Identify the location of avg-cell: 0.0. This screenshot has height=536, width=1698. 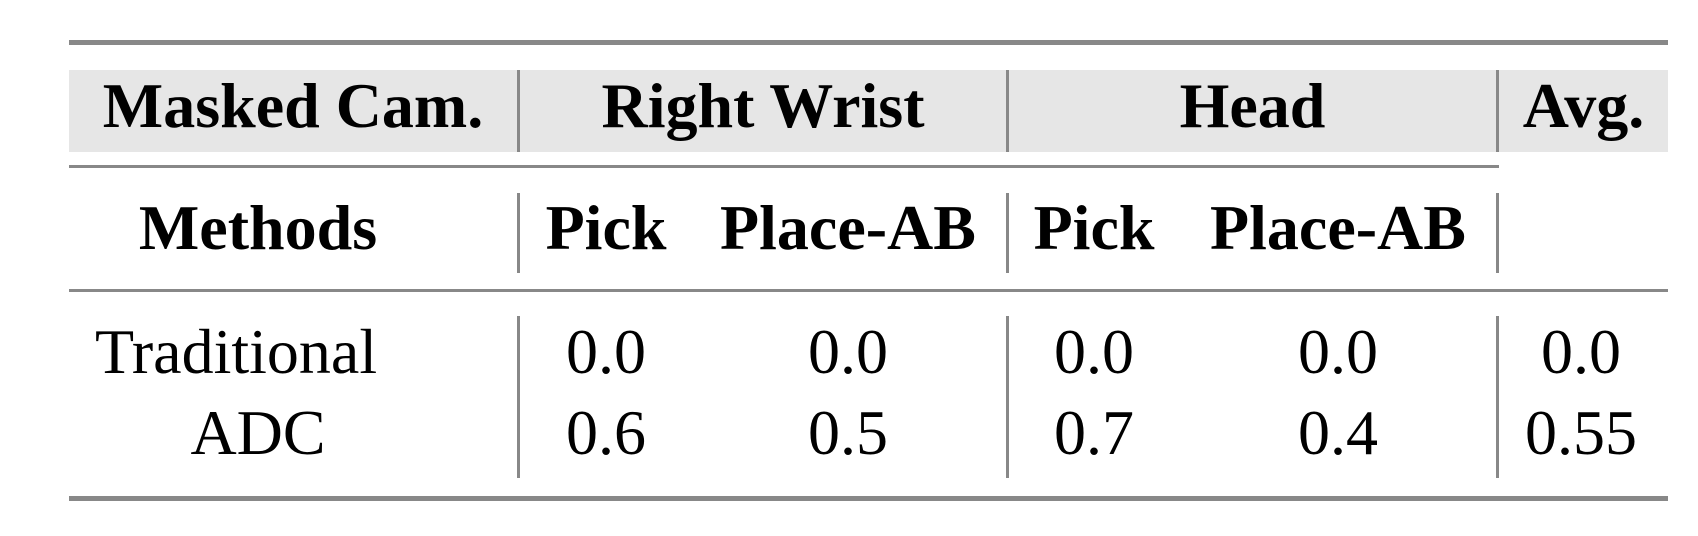
(1581, 351).